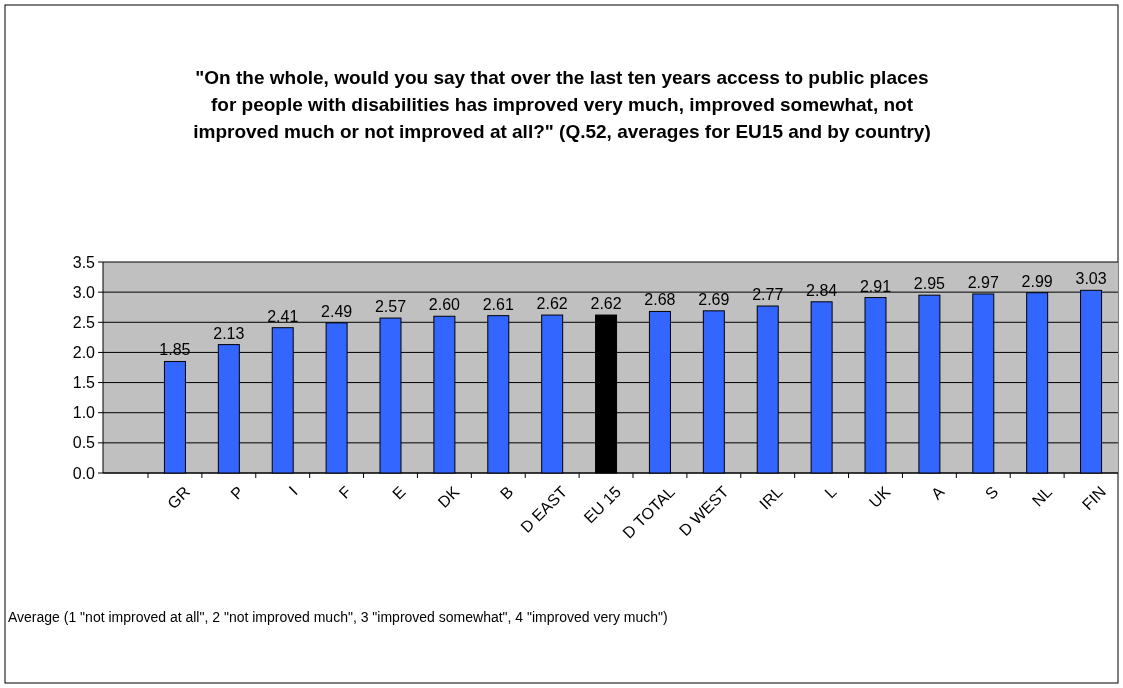  I want to click on chart-title: "On the whole, would you say that over the last ten years access to public places for people with disabilities has improved very much, improved somewhat, not improved much or not improved at all?" (Q.52, averages for EU15 and by country), so click(562, 104).